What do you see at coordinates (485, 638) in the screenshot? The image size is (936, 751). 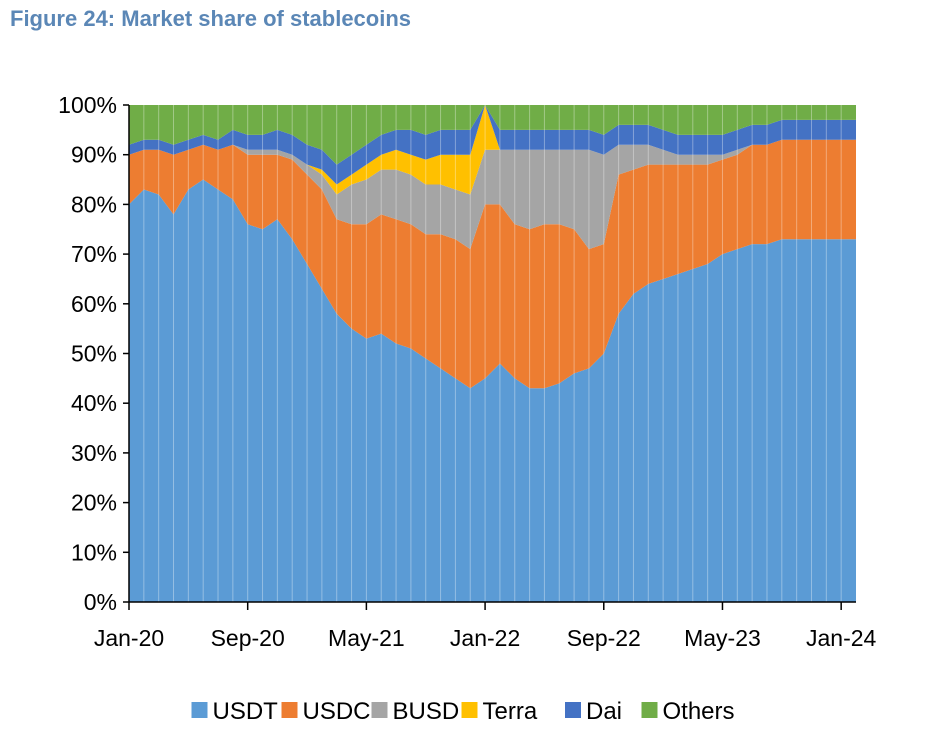 I see `x-tick-label: Jan-22` at bounding box center [485, 638].